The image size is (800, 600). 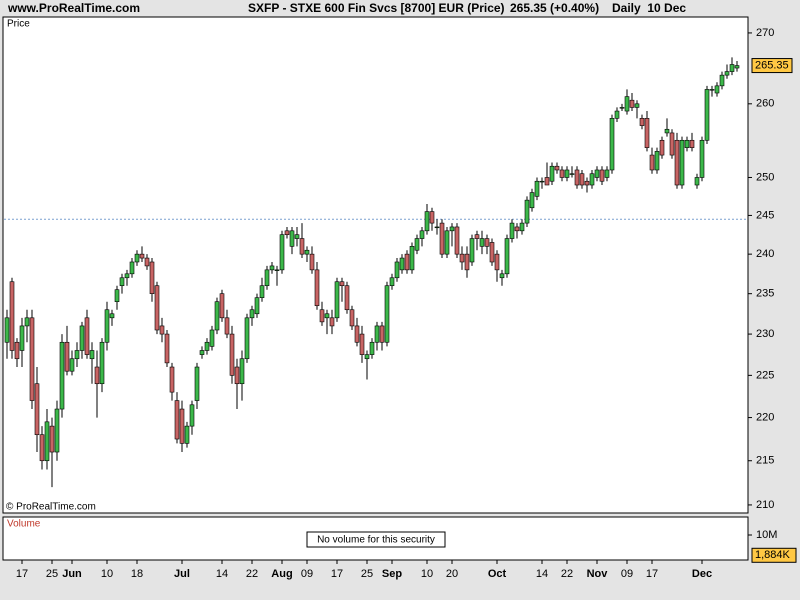 What do you see at coordinates (307, 574) in the screenshot?
I see `x-tick-label: 09` at bounding box center [307, 574].